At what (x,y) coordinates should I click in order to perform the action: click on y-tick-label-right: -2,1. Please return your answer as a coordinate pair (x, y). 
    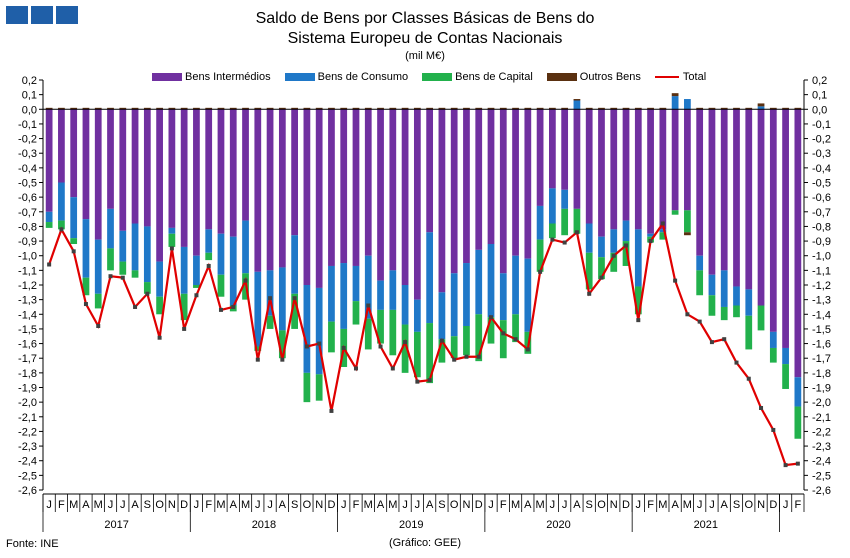
    Looking at the image, I should click on (821, 418).